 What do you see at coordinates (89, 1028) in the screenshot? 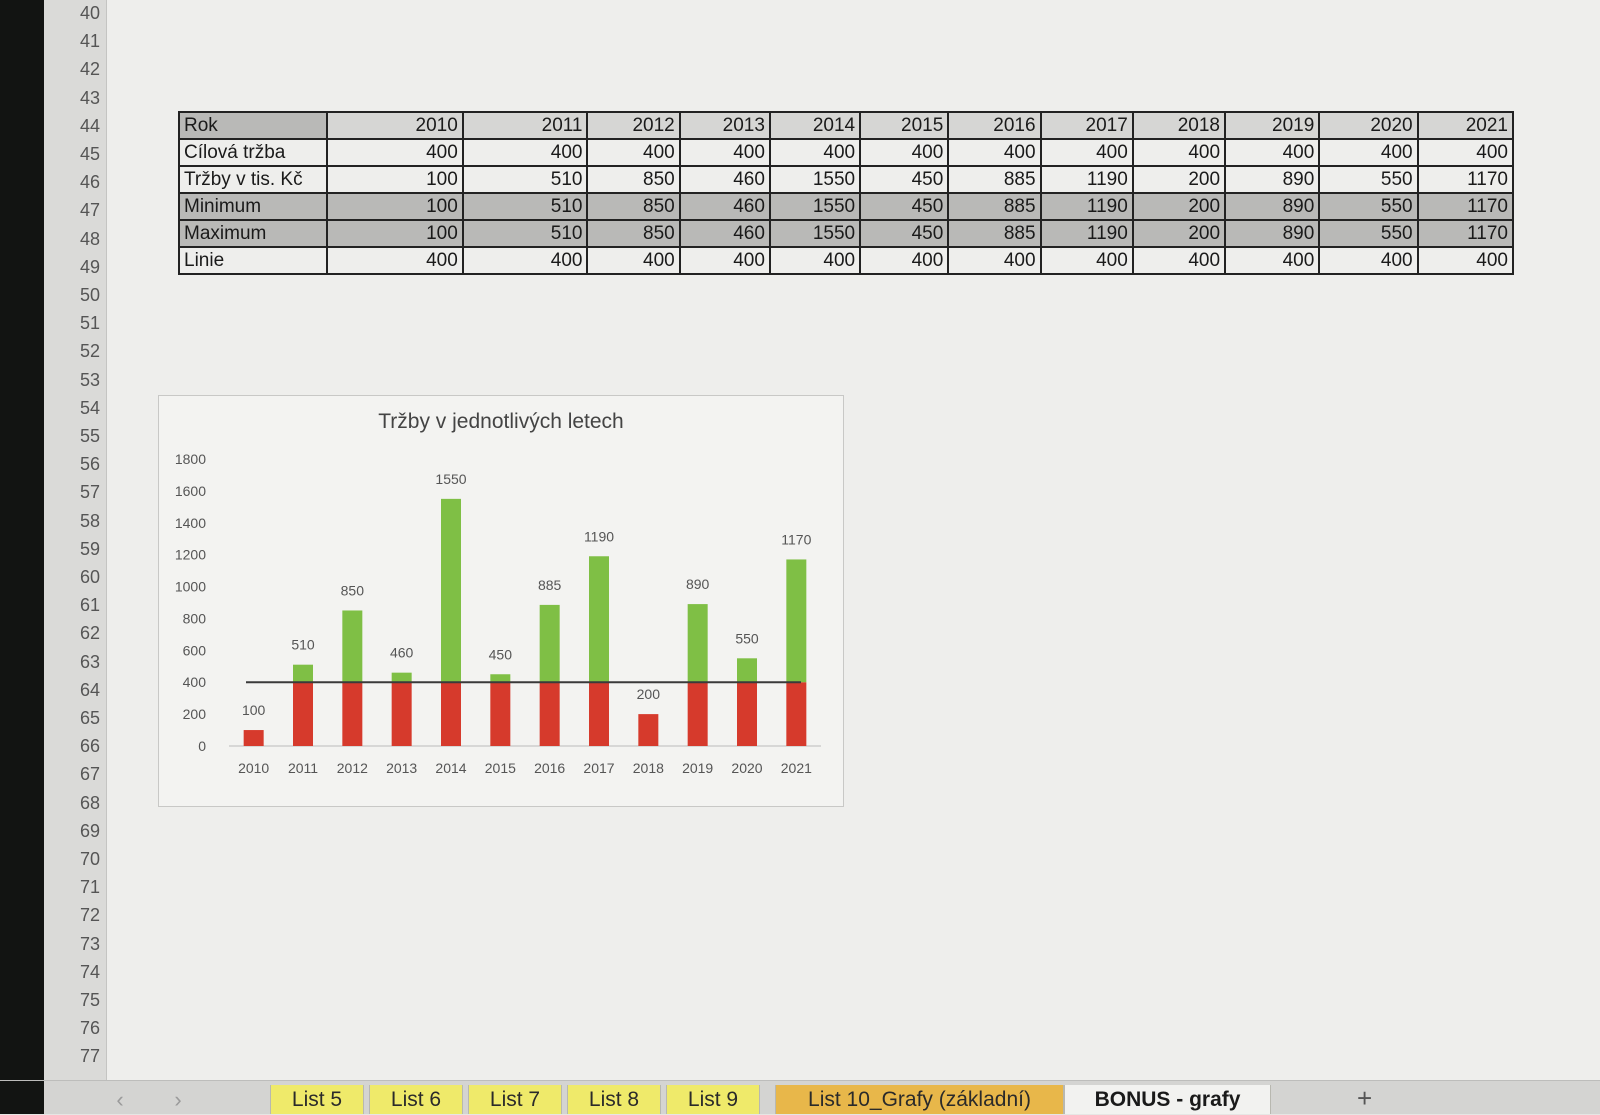
I see `row-header: 76` at bounding box center [89, 1028].